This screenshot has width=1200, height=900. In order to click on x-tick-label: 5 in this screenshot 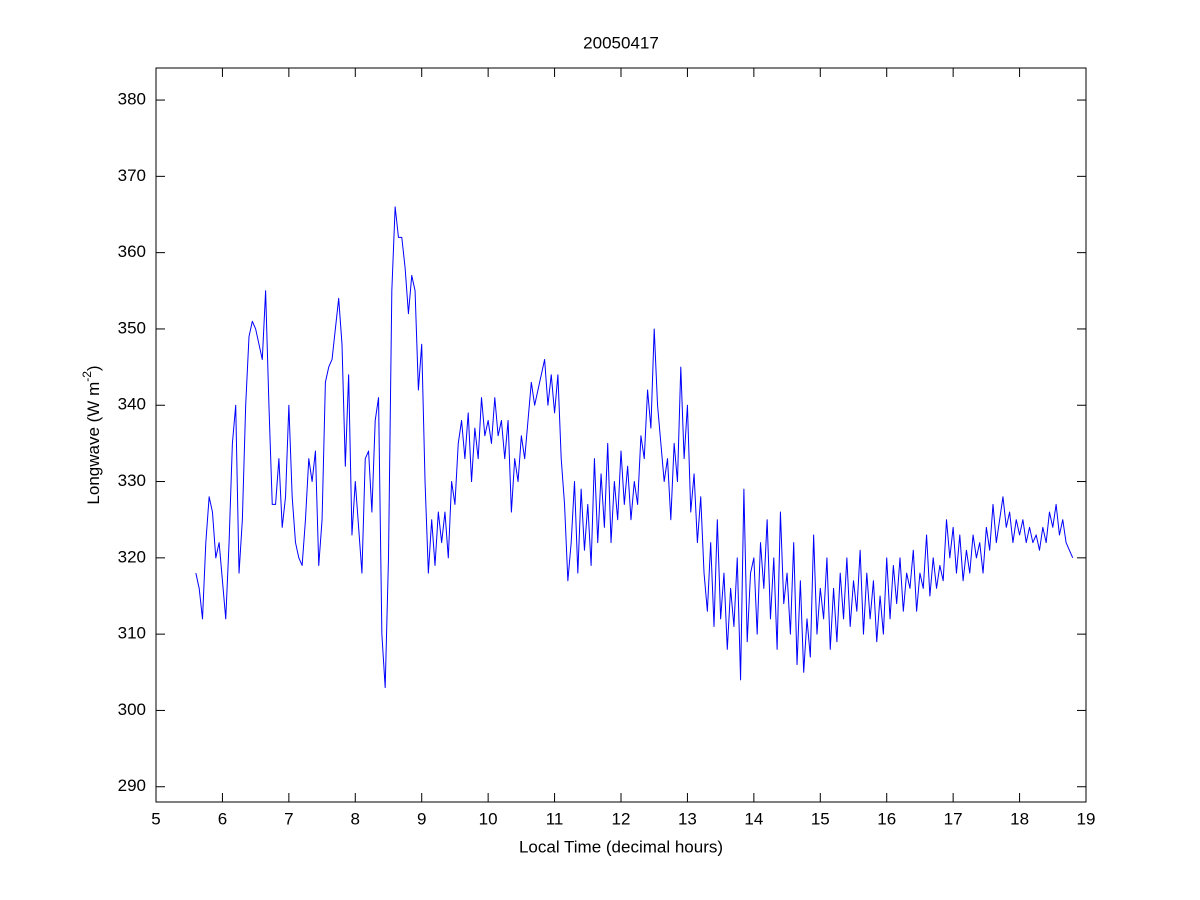, I will do `click(155, 818)`.